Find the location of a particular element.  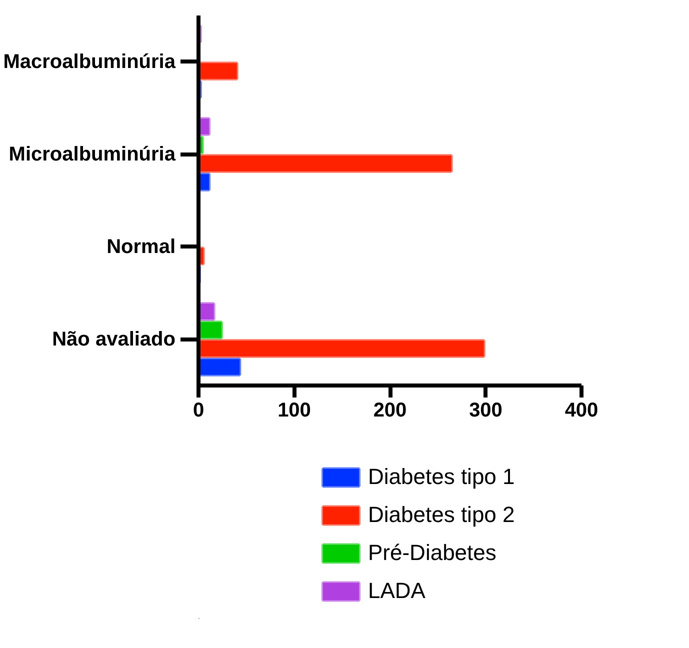

y-tick-label: Não avaliado is located at coordinates (114, 339).